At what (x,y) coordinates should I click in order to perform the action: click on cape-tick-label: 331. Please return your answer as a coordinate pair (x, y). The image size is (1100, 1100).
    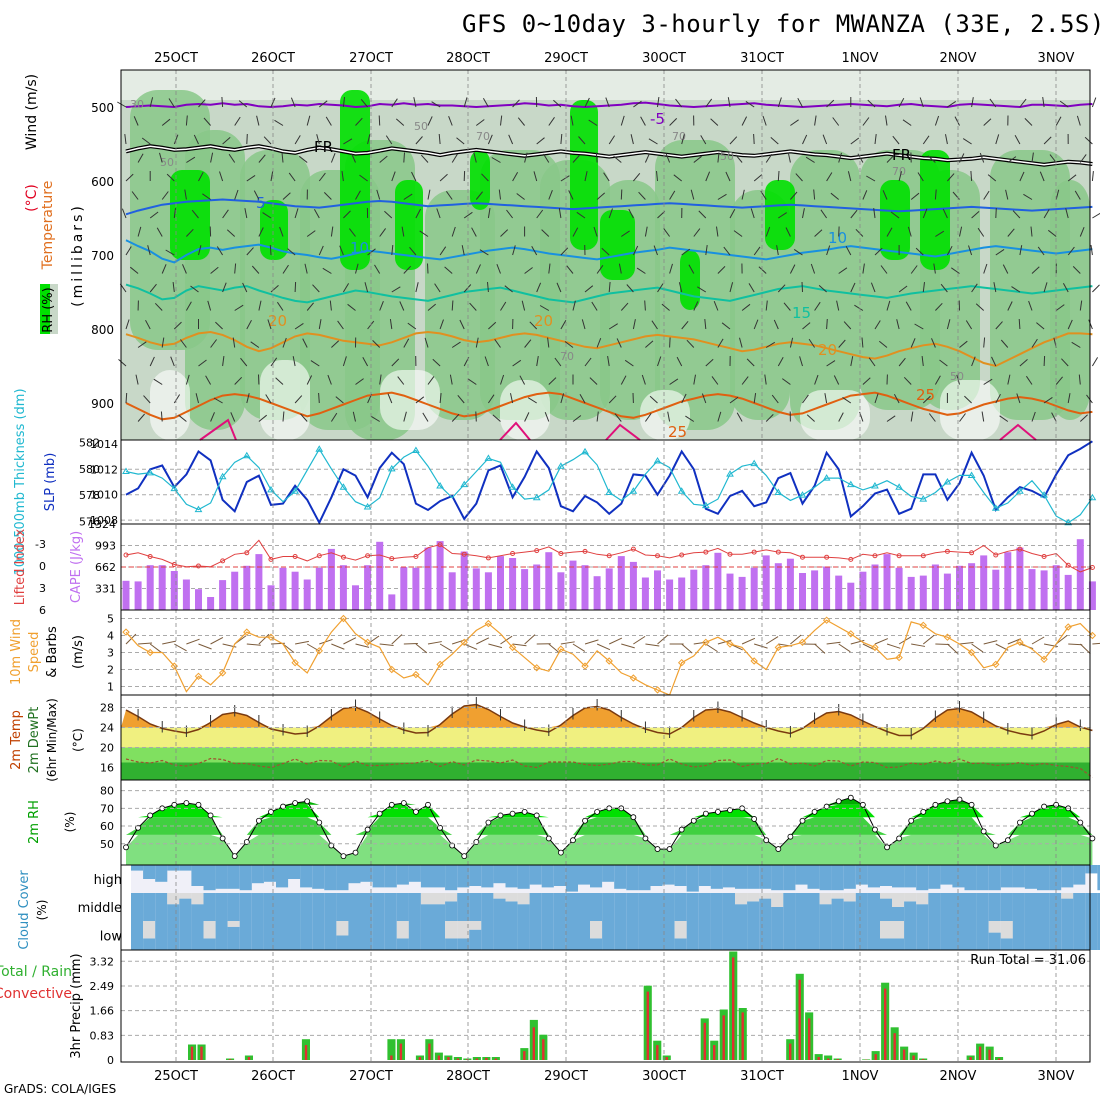
    Looking at the image, I should click on (105, 589).